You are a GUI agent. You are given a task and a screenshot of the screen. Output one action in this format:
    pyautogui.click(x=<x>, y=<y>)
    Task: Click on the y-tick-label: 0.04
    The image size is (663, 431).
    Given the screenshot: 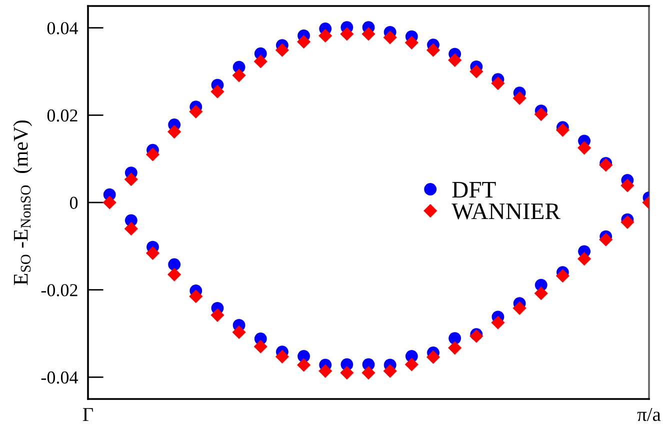 What is the action you would take?
    pyautogui.click(x=62, y=28)
    